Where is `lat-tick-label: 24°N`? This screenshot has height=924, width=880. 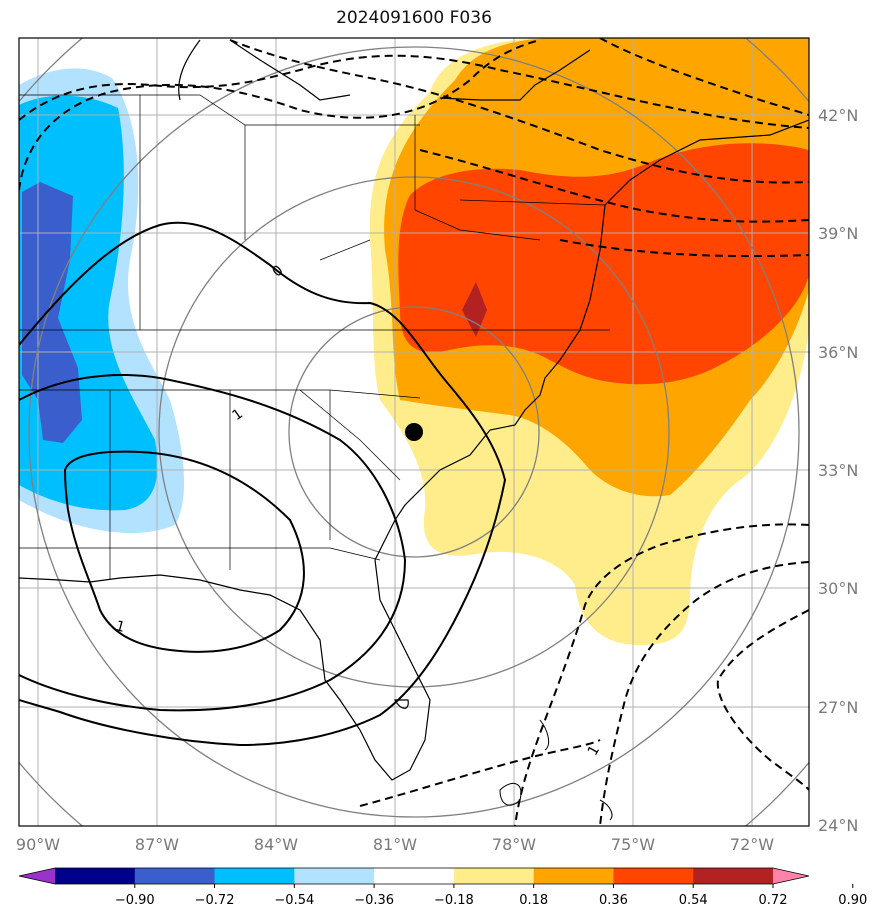
lat-tick-label: 24°N is located at coordinates (838, 825).